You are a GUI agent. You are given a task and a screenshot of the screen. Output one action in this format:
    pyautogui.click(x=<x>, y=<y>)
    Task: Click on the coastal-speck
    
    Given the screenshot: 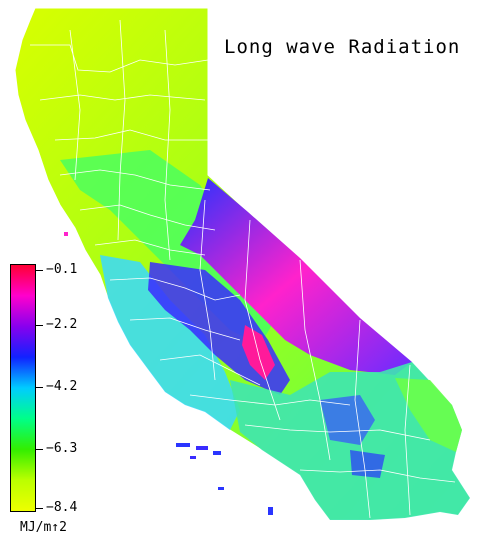 What is the action you would take?
    pyautogui.click(x=66, y=234)
    